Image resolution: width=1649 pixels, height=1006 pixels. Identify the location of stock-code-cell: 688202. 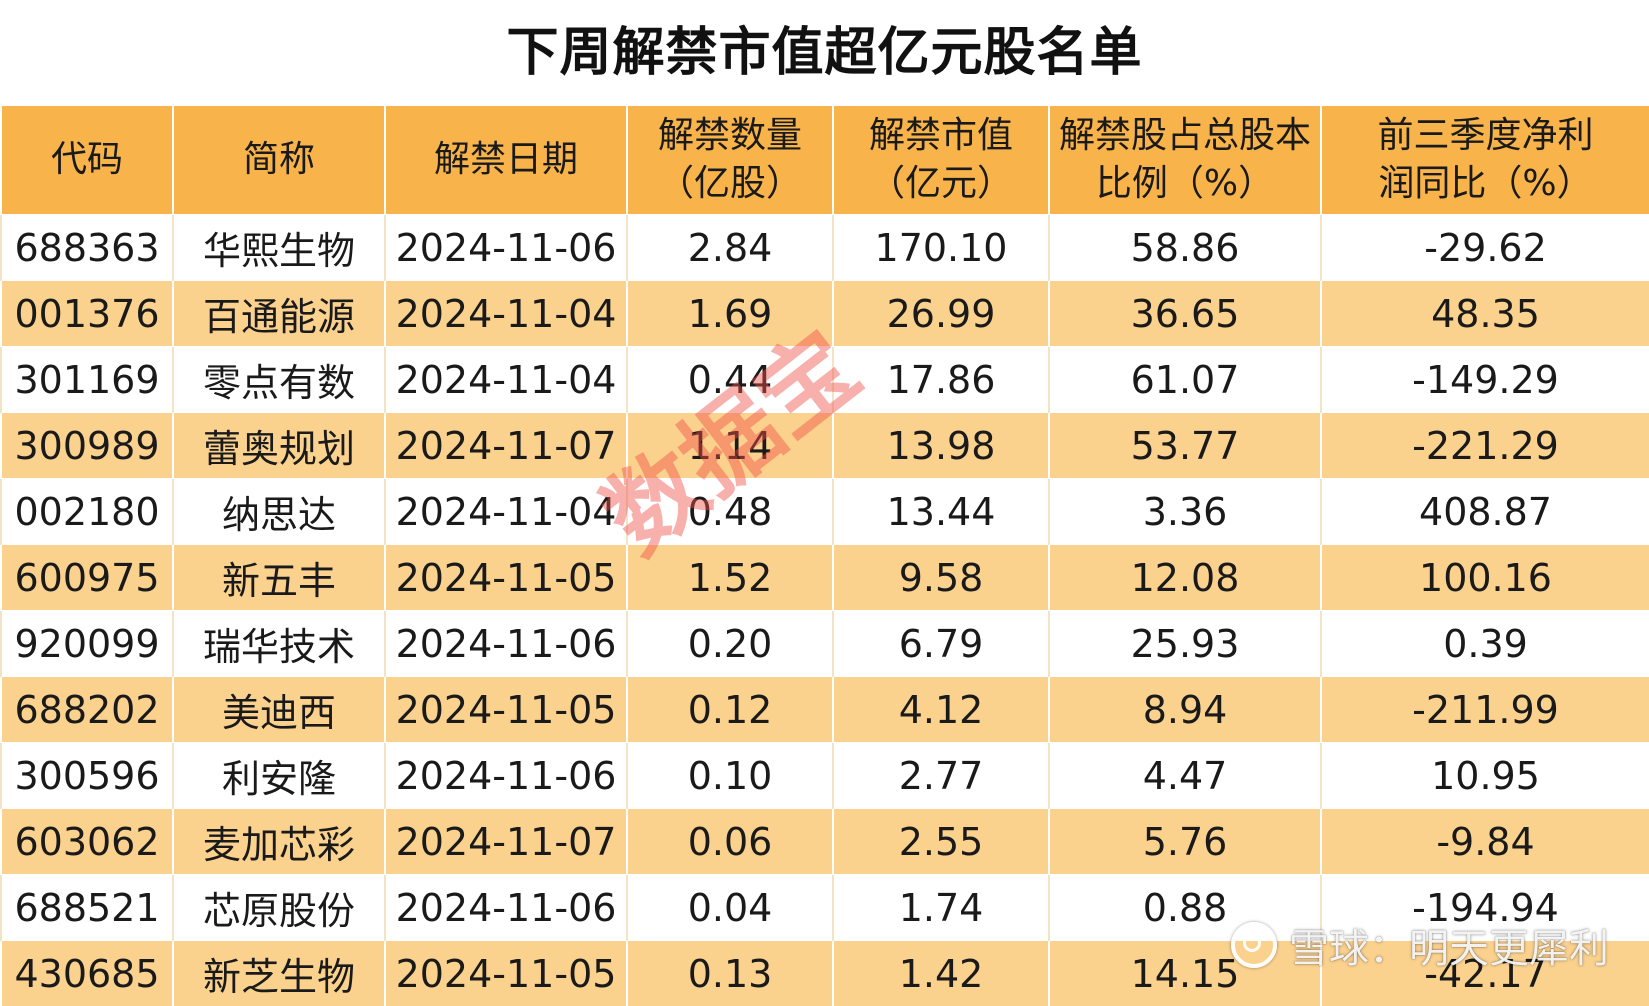
(87, 710).